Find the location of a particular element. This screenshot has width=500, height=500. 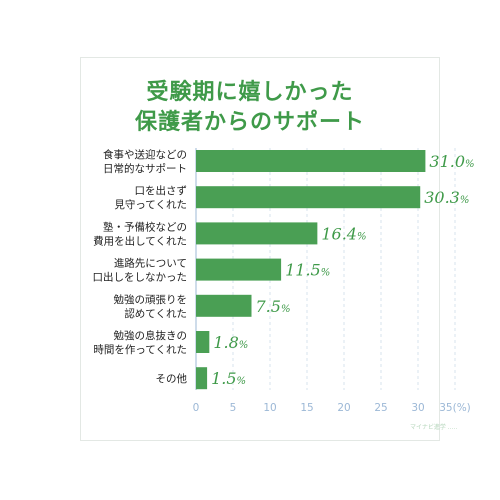

value-label: 16.4% is located at coordinates (343, 233).